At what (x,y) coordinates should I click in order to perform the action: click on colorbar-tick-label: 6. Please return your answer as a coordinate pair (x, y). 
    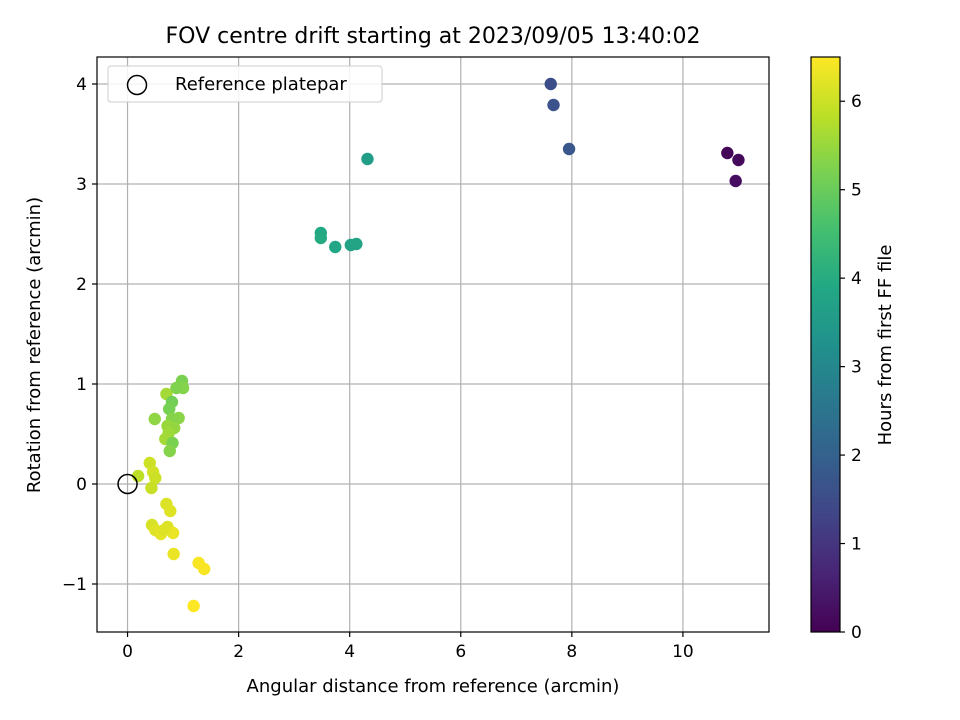
    Looking at the image, I should click on (856, 102).